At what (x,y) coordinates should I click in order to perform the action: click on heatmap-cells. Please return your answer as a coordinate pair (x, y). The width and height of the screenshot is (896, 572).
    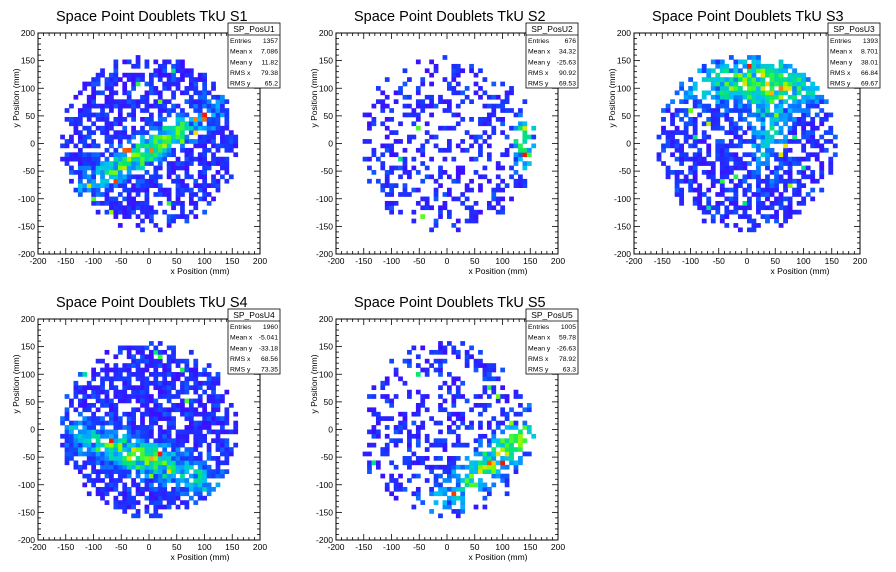
    Looking at the image, I should click on (747, 144).